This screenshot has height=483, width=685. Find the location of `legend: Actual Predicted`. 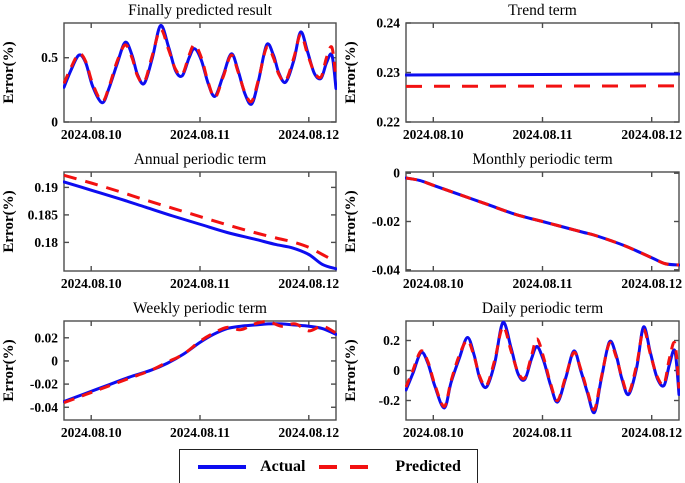

legend: Actual Predicted is located at coordinates (328, 466).